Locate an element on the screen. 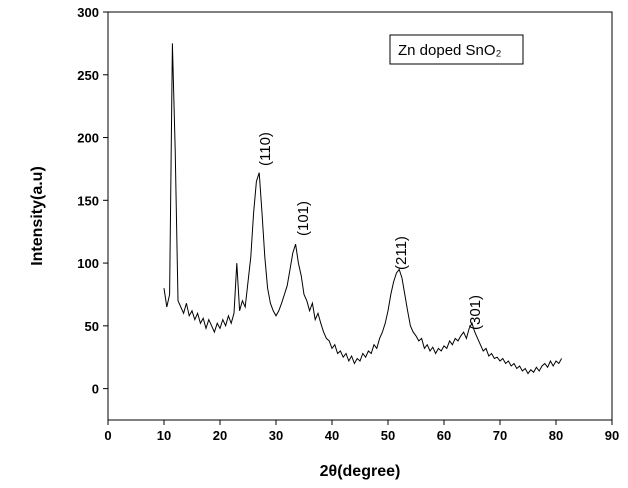  legend-box is located at coordinates (456, 49).